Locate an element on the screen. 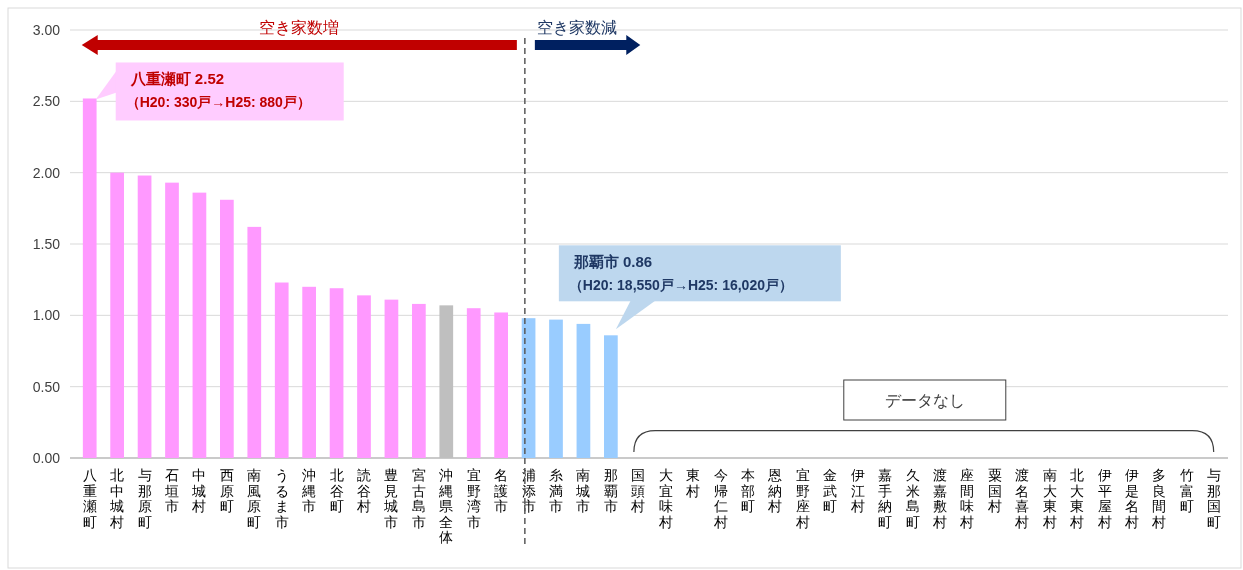 This screenshot has height=570, width=1243. x-tick-label: 八重瀬町 is located at coordinates (89, 498).